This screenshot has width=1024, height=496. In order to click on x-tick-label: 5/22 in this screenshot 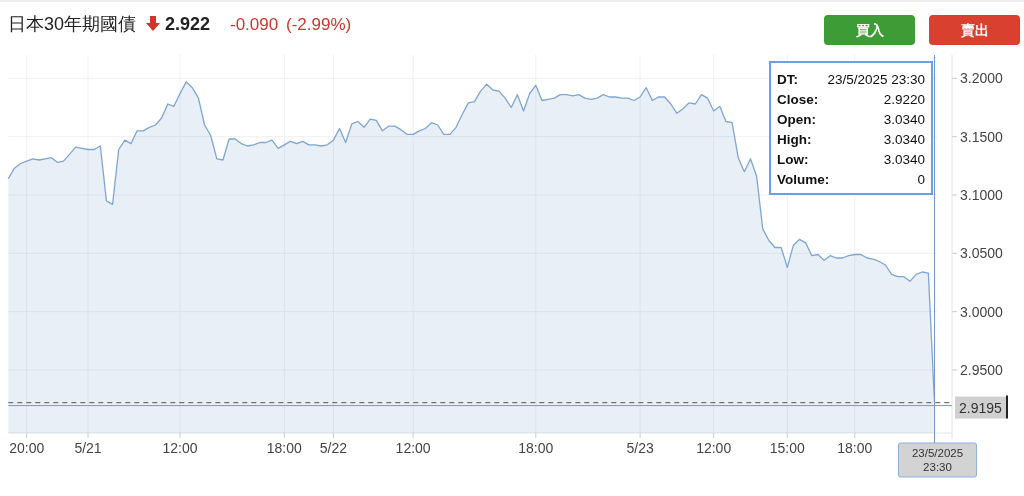, I will do `click(333, 448)`.